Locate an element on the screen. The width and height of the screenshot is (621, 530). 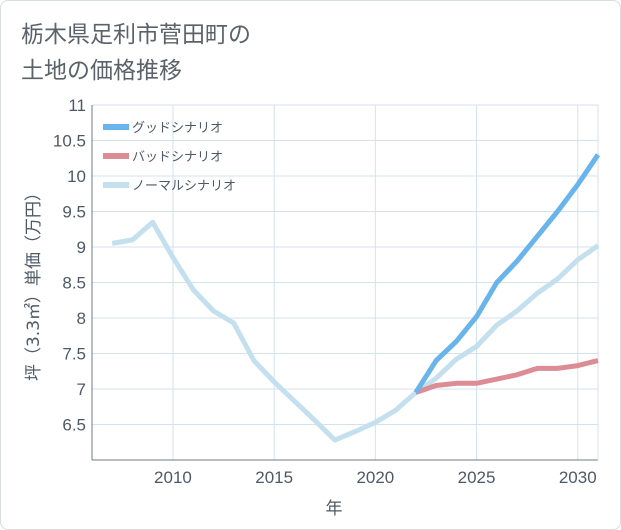
y-tick-label: 7.5 is located at coordinates (74, 354).